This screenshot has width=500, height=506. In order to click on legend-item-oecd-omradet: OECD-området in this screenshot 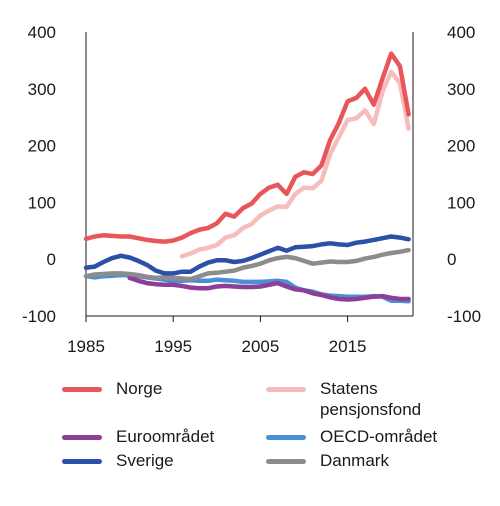, I will do `click(351, 436)`.